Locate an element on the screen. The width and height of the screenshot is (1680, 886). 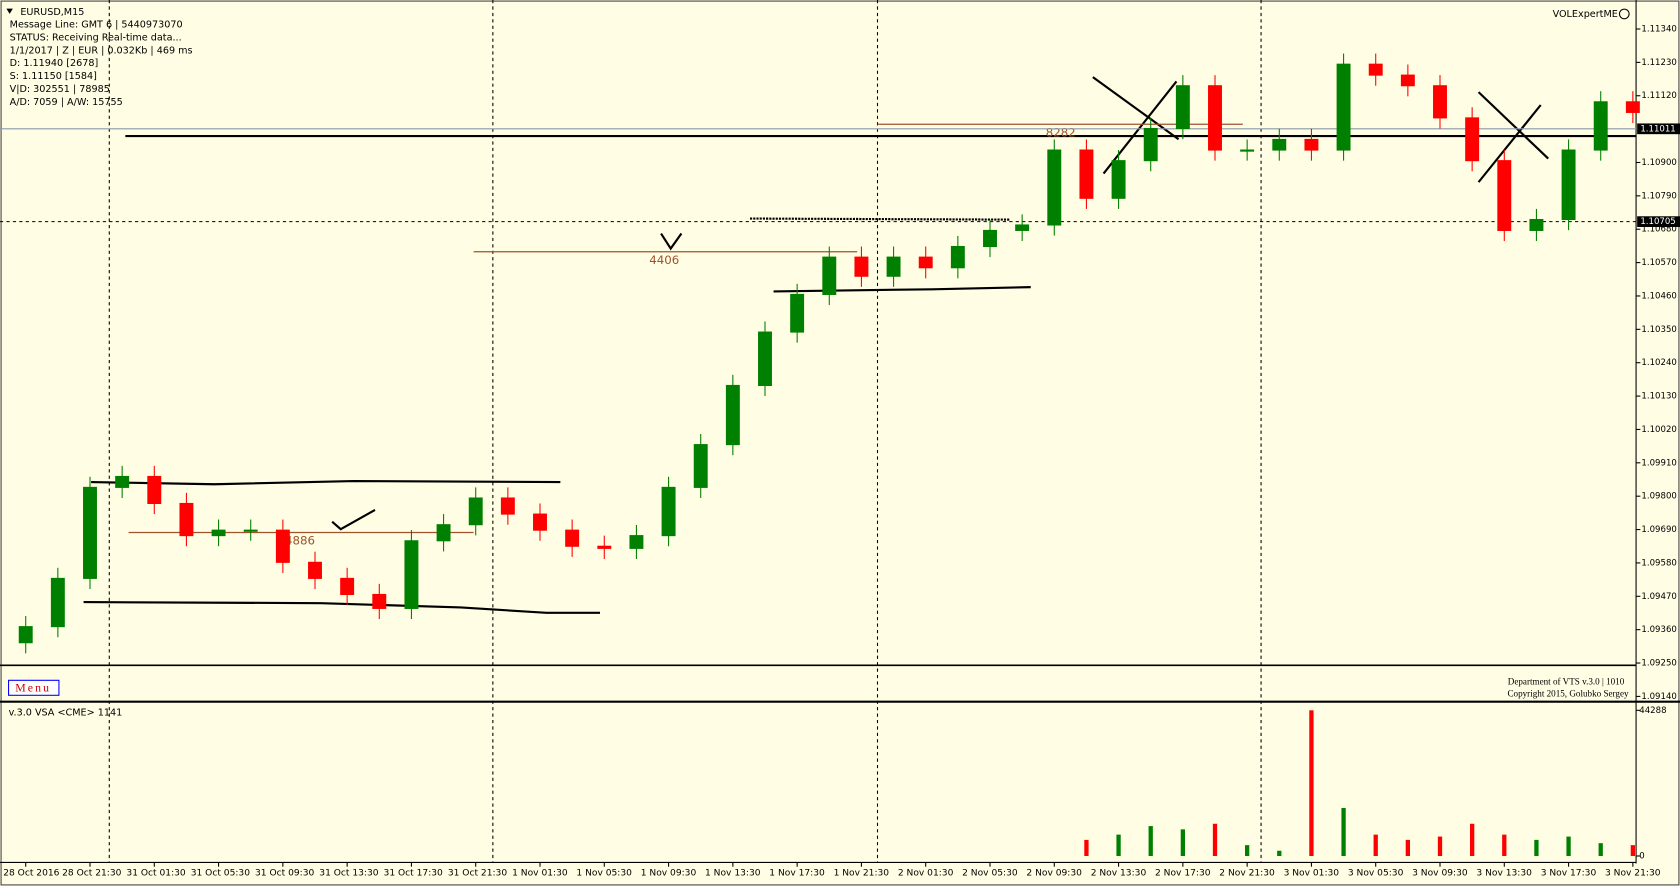
x-tick-label: 28 Oct 2016 is located at coordinates (31, 874).